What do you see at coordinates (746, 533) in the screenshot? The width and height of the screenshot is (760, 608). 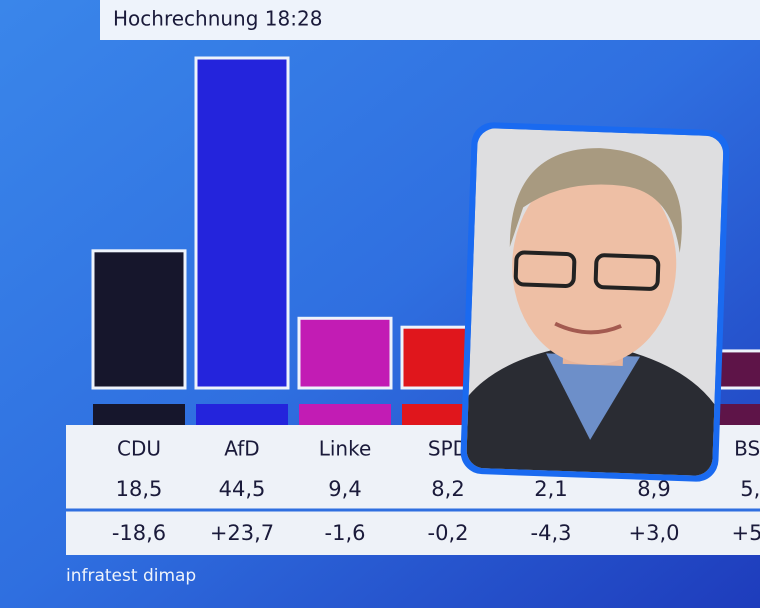 I see `change-label: +5,0` at bounding box center [746, 533].